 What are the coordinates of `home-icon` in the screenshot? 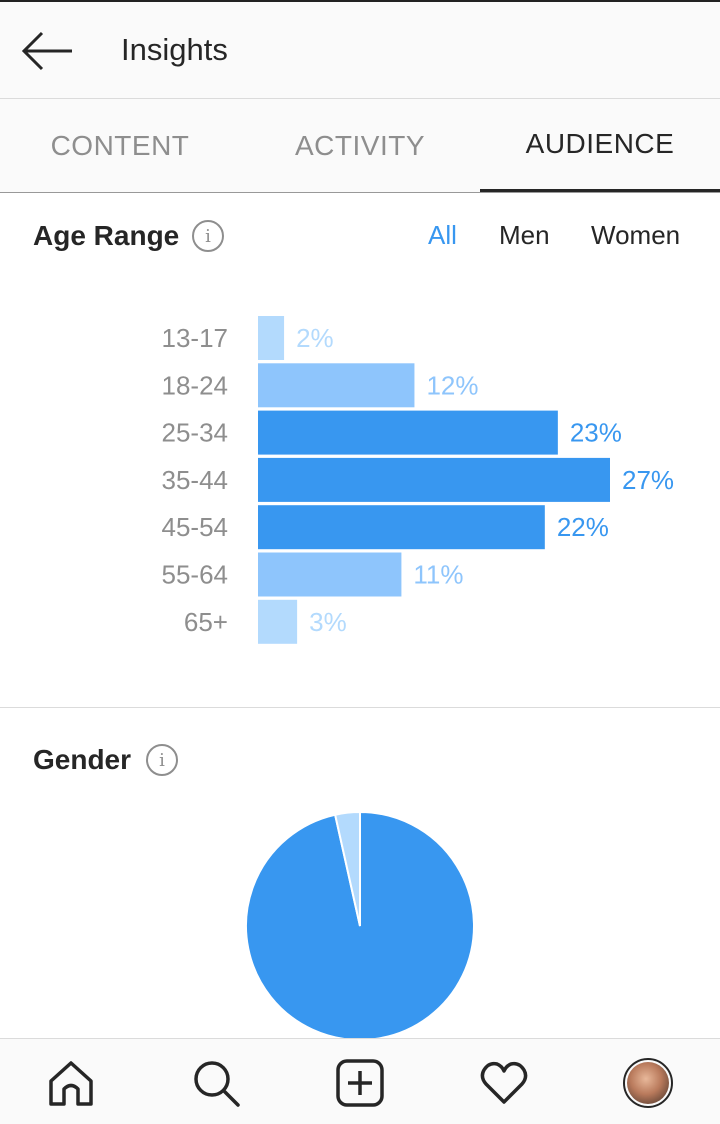 It's located at (71, 1083).